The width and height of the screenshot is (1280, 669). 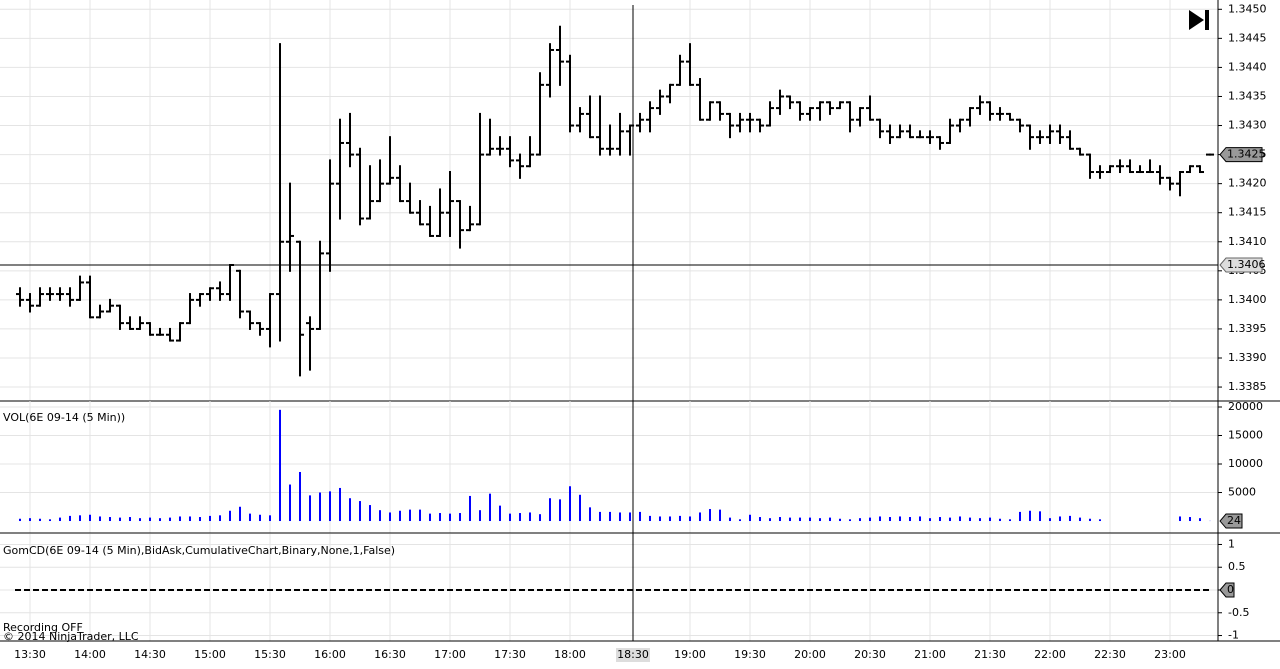 I want to click on x-tick-label: 17:30, so click(x=510, y=654).